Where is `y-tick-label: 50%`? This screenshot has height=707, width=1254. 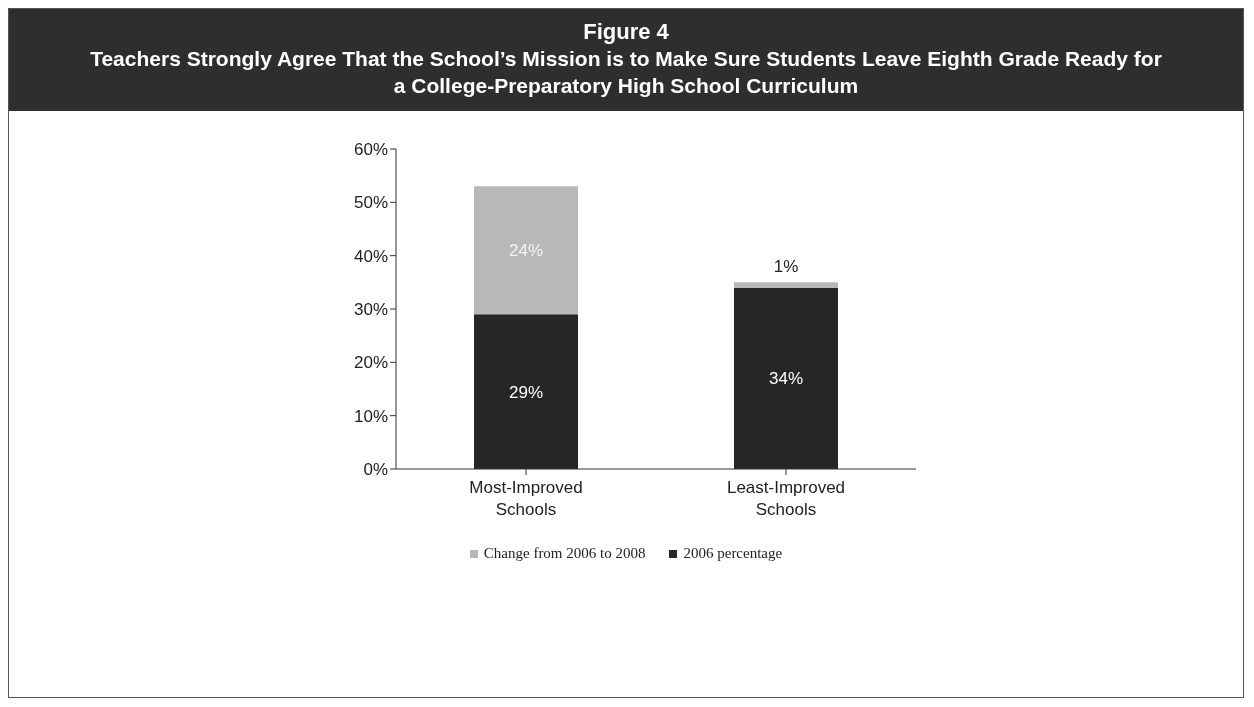
y-tick-label: 50% is located at coordinates (370, 203).